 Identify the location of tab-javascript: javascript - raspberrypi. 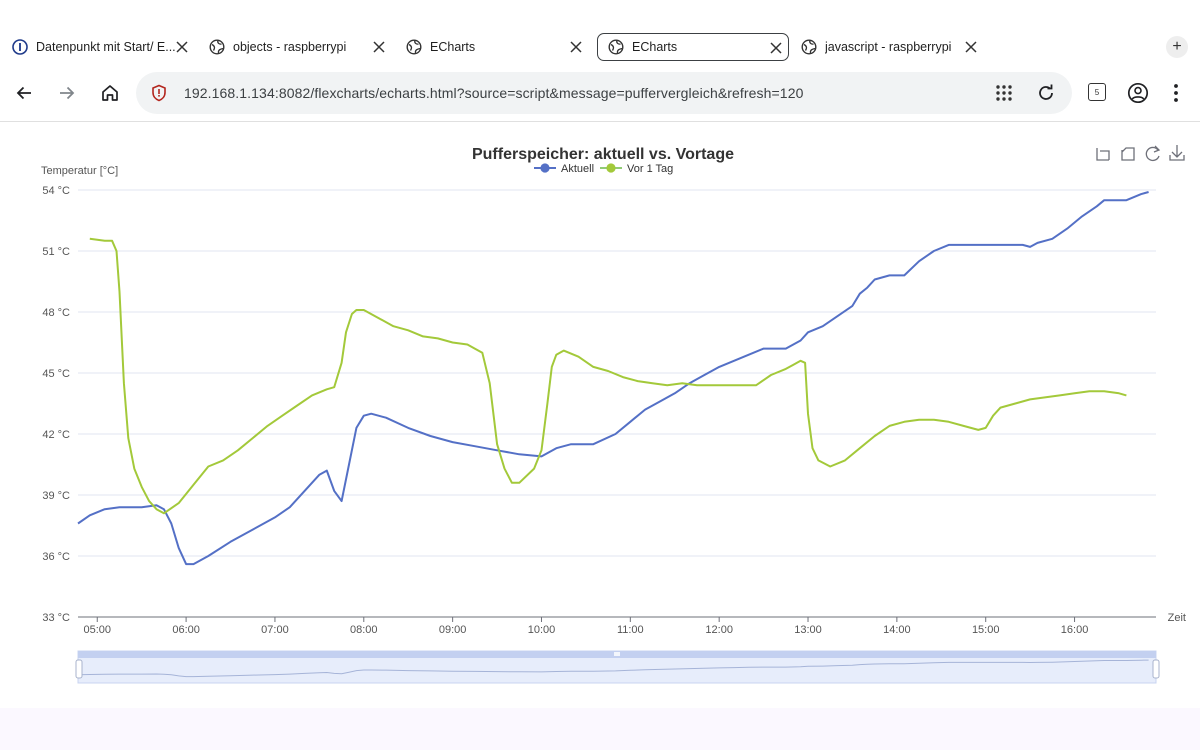
(887, 47).